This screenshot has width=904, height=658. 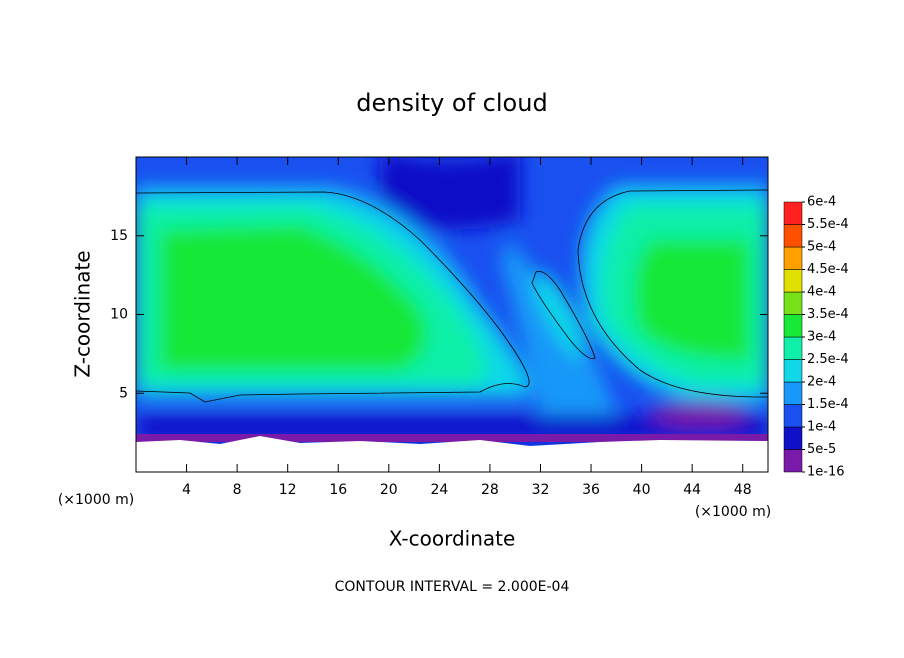 I want to click on contour-note: CONTOUR INTERVAL = 2.000E-04, so click(x=452, y=587).